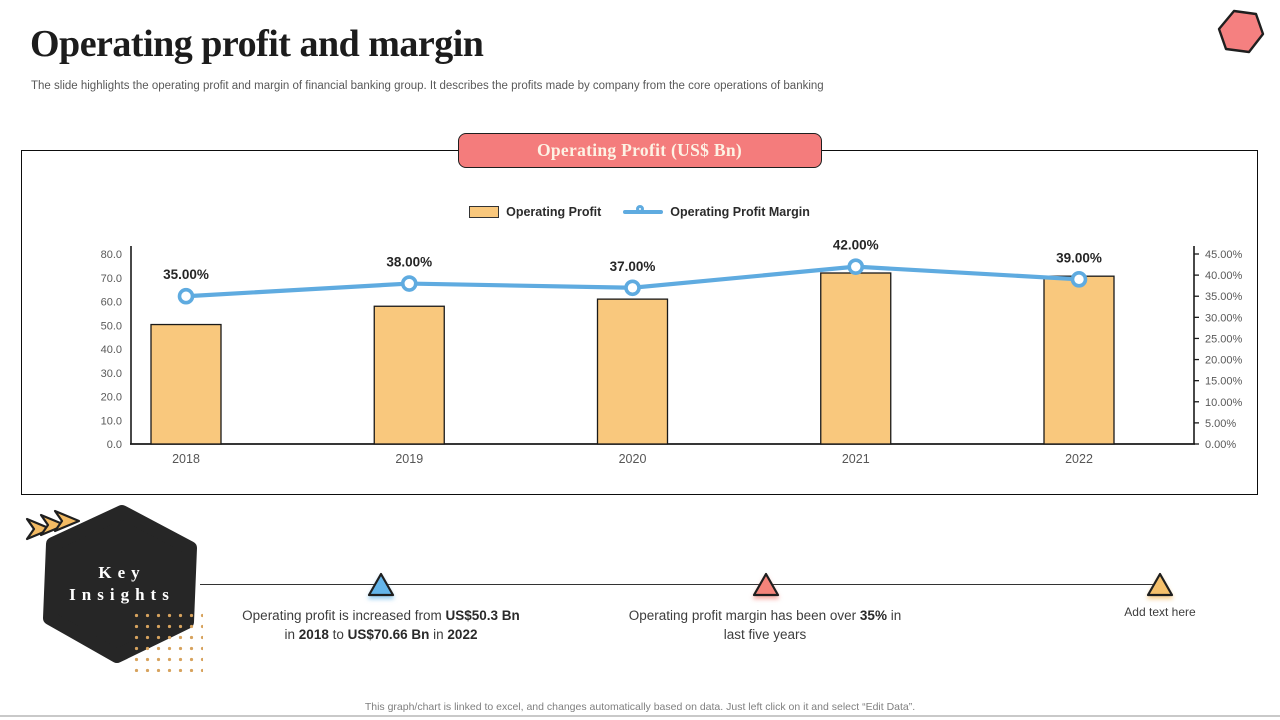 This screenshot has height=720, width=1280. What do you see at coordinates (640, 716) in the screenshot?
I see `bottom-rule` at bounding box center [640, 716].